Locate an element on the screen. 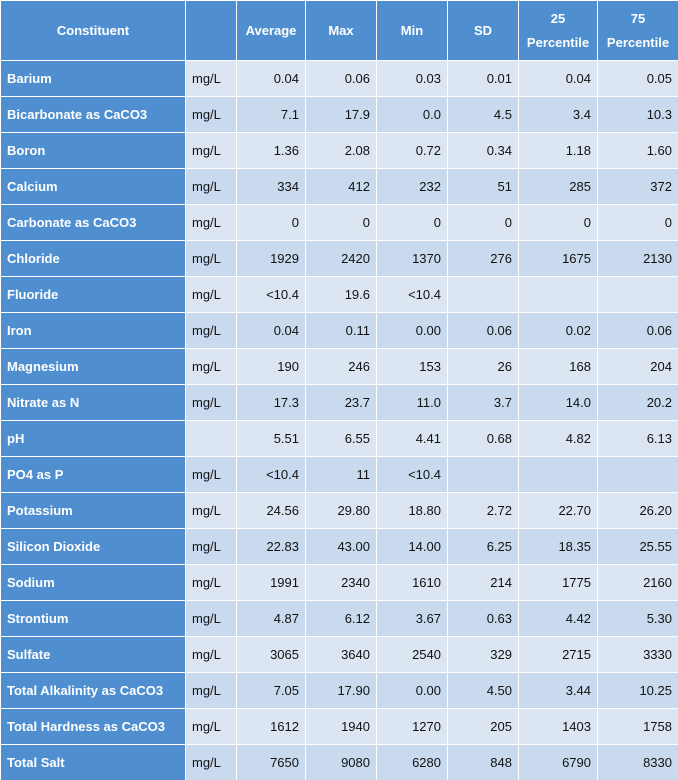  value-cell: 0.03 is located at coordinates (412, 78).